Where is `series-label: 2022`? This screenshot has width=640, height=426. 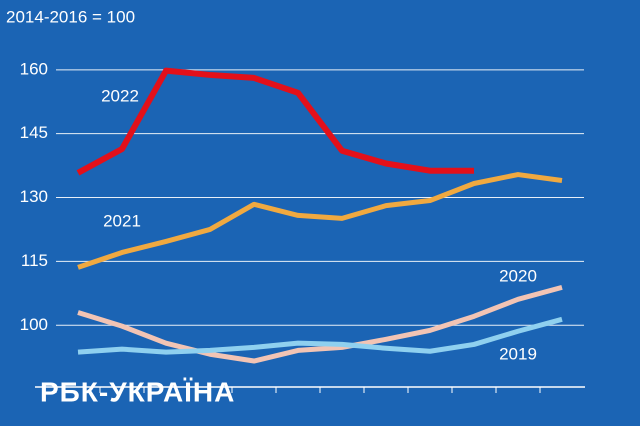 series-label: 2022 is located at coordinates (120, 95).